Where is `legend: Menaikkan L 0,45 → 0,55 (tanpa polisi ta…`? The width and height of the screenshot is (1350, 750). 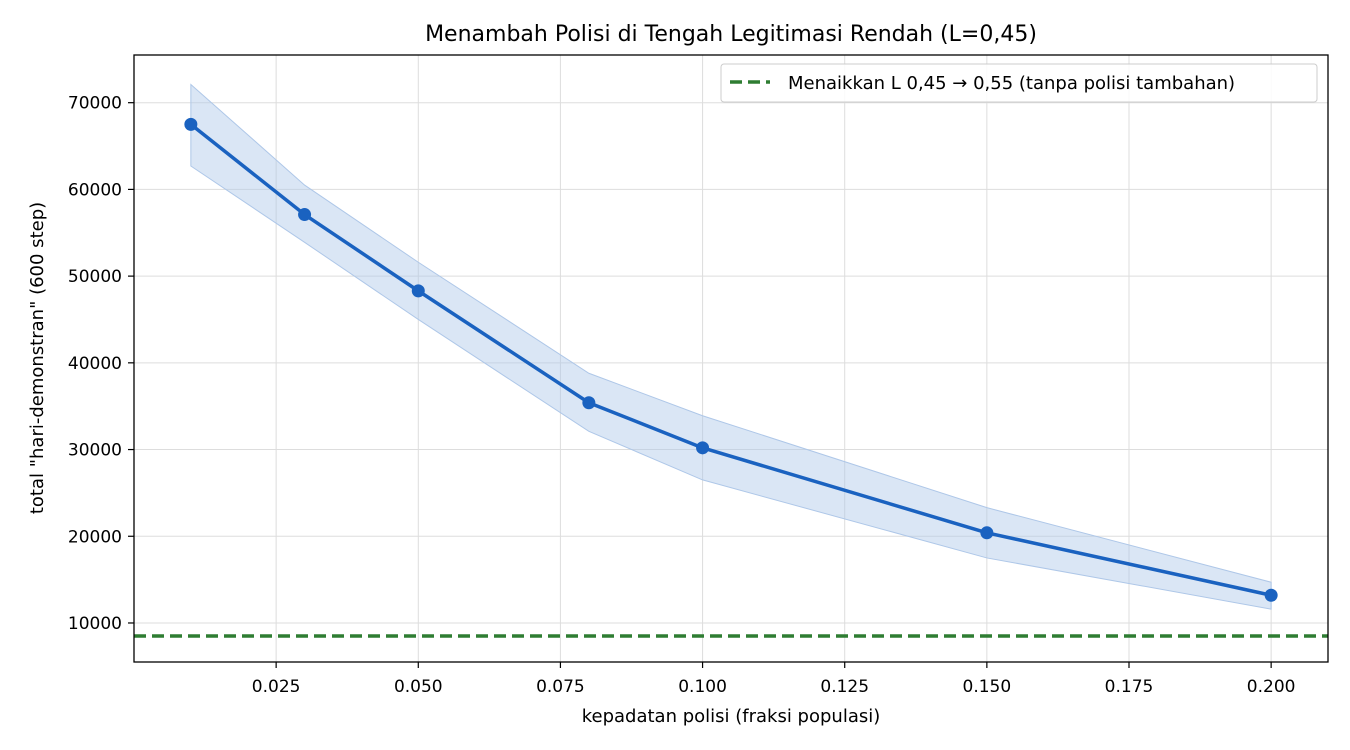
legend: Menaikkan L 0,45 → 0,55 (tanpa polisi ta… is located at coordinates (1019, 83).